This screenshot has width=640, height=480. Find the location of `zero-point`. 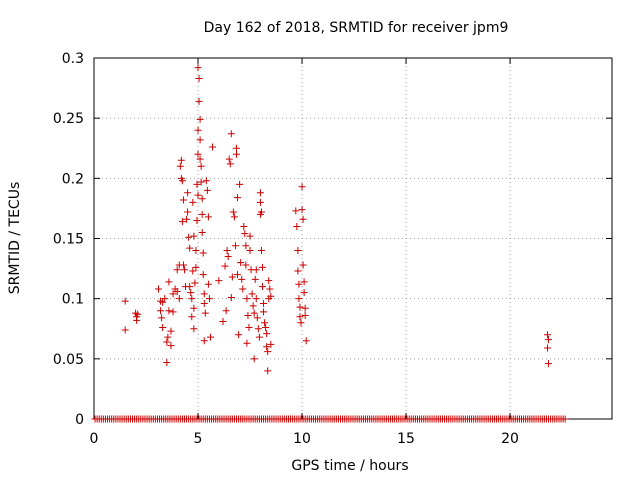

zero-point is located at coordinates (565, 419).